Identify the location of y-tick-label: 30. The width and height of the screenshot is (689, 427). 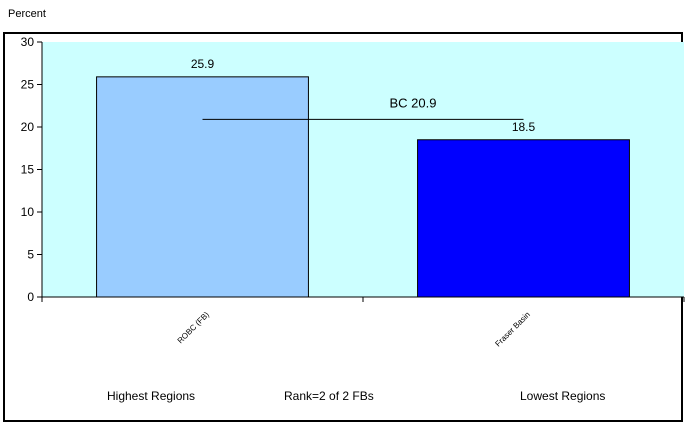
(28, 42).